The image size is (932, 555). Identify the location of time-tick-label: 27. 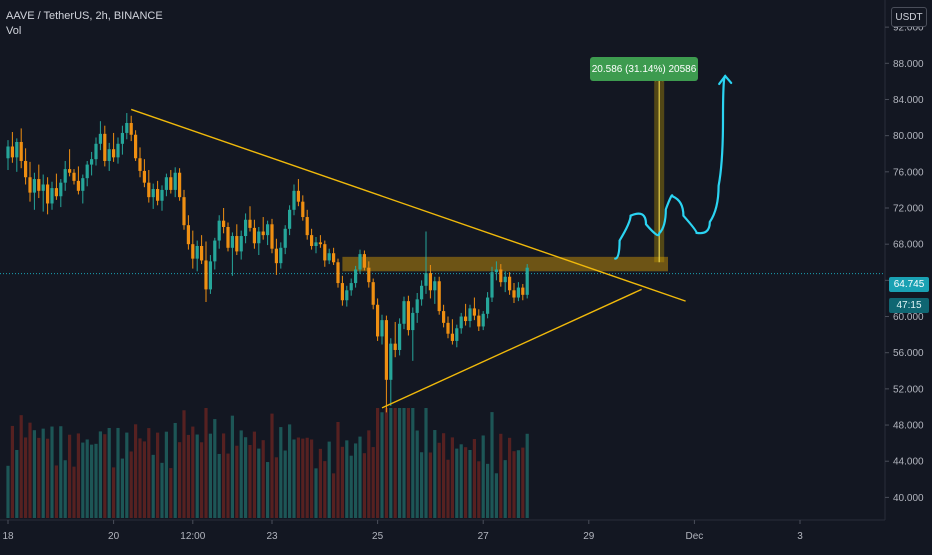
(484, 536).